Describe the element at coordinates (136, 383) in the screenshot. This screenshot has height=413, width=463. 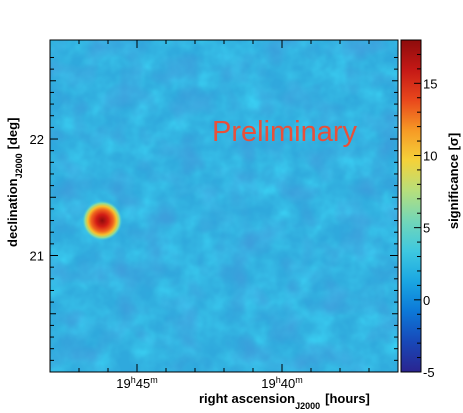
I see `x-tick-label: 19h45m` at that location.